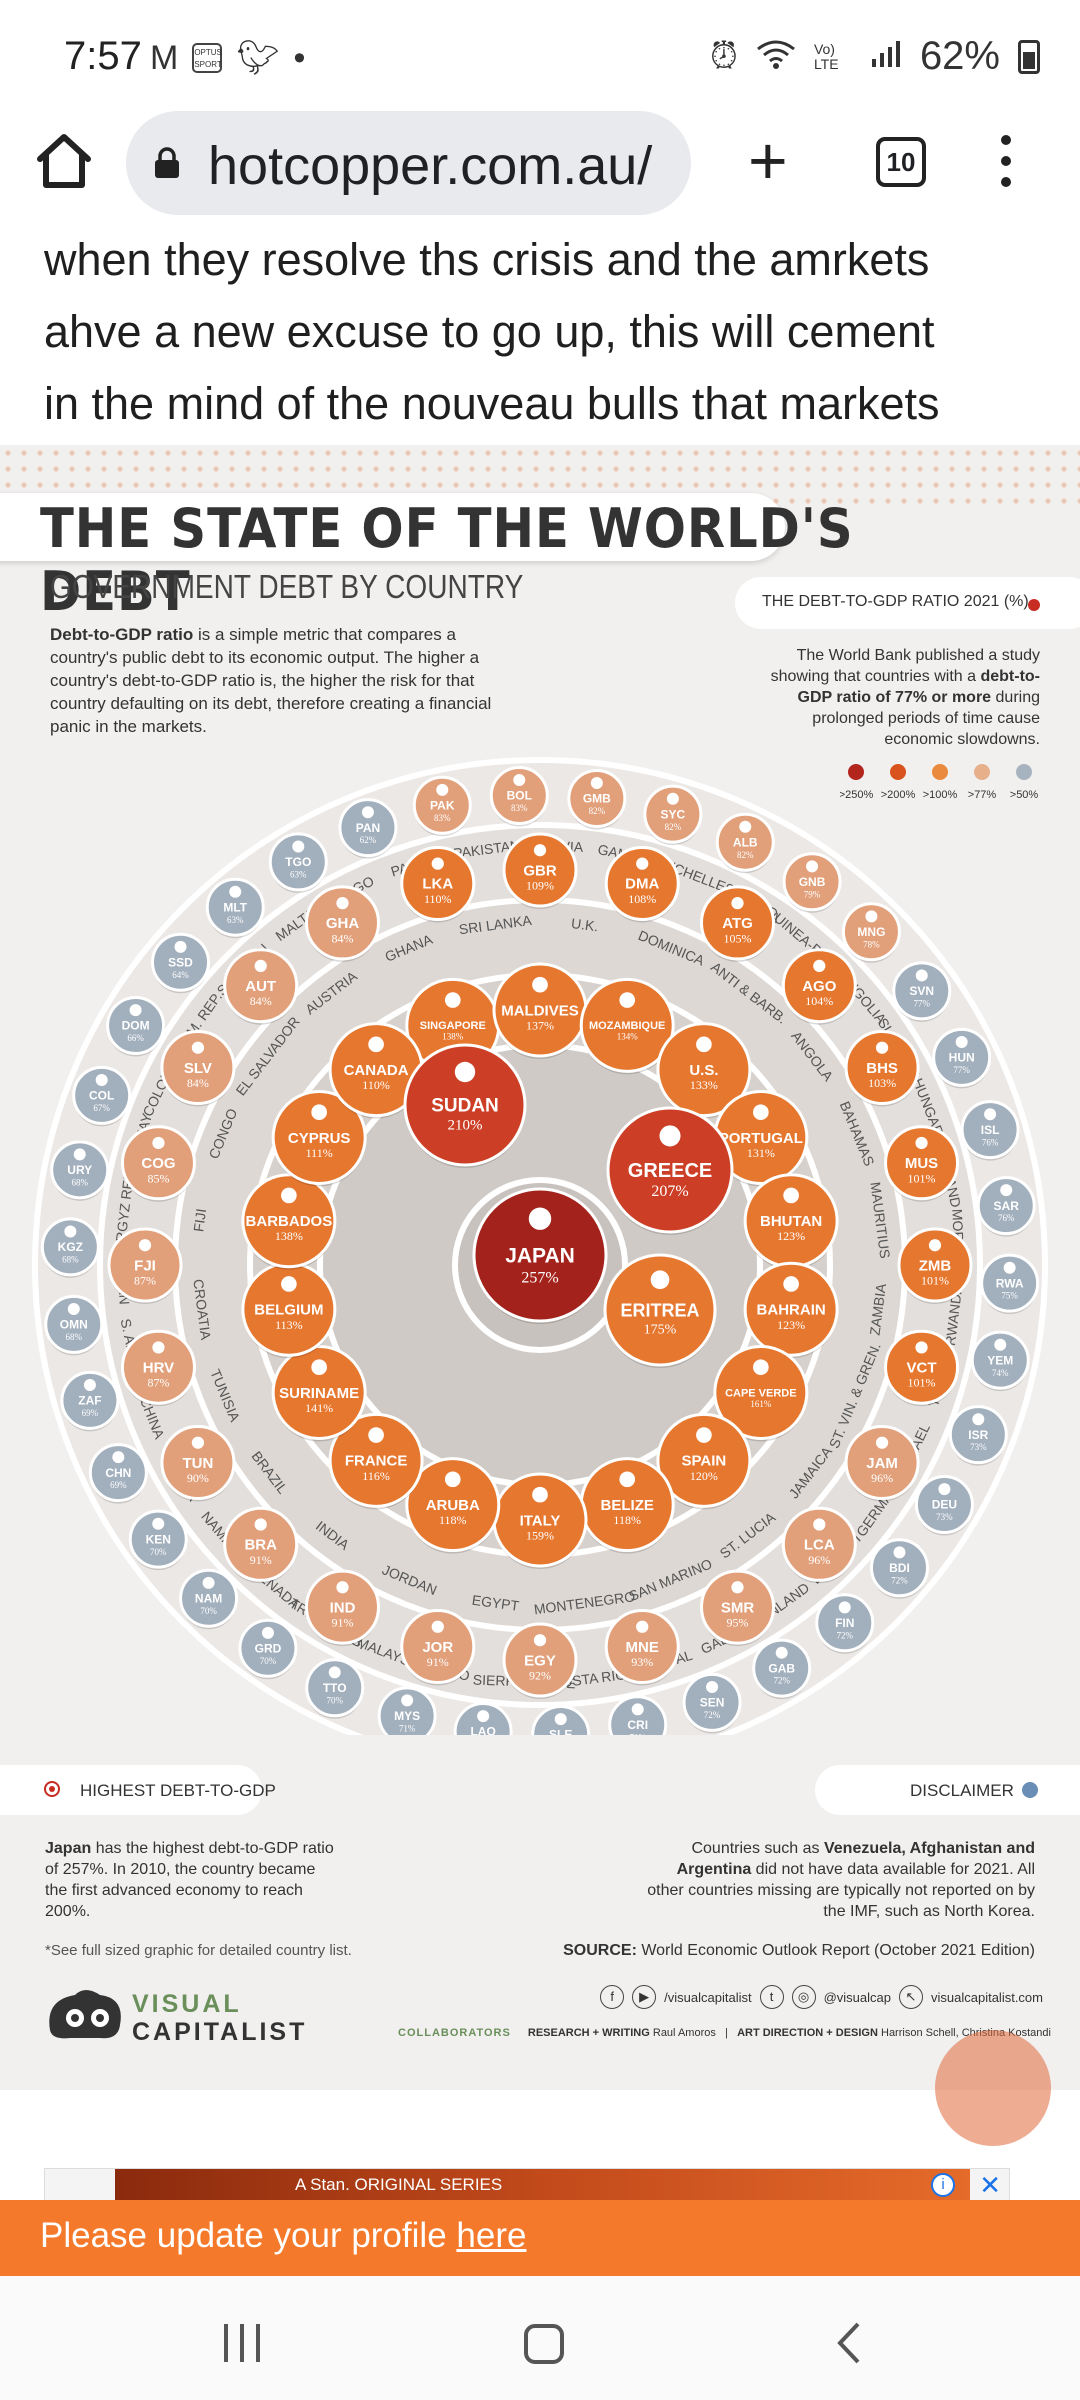 The height and width of the screenshot is (2400, 1080). Describe the element at coordinates (848, 2343) in the screenshot. I see `back-button` at that location.